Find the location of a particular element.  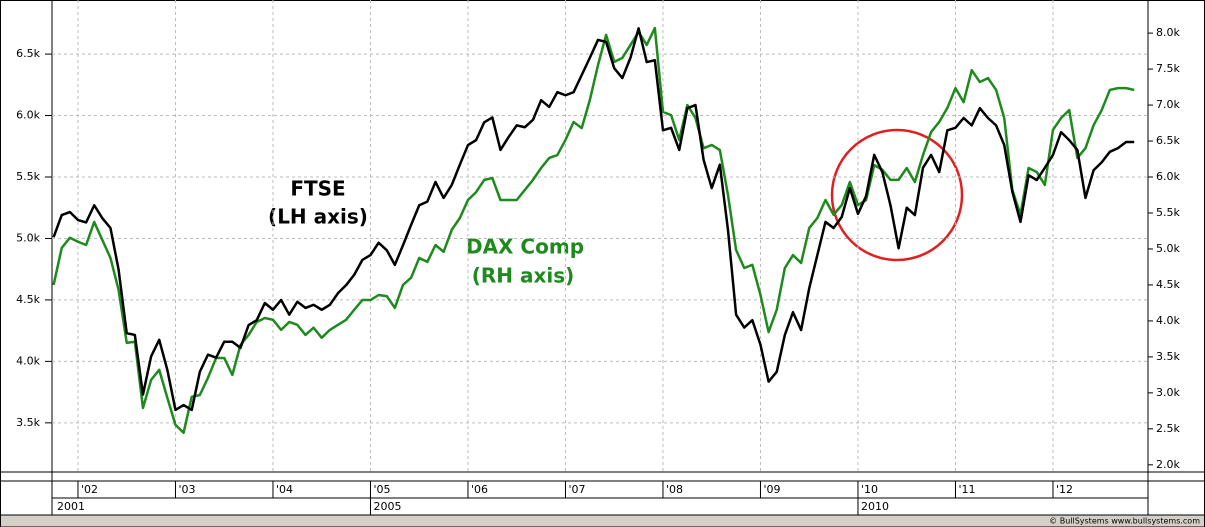

y-tick-label: 3.5k is located at coordinates (28, 422).